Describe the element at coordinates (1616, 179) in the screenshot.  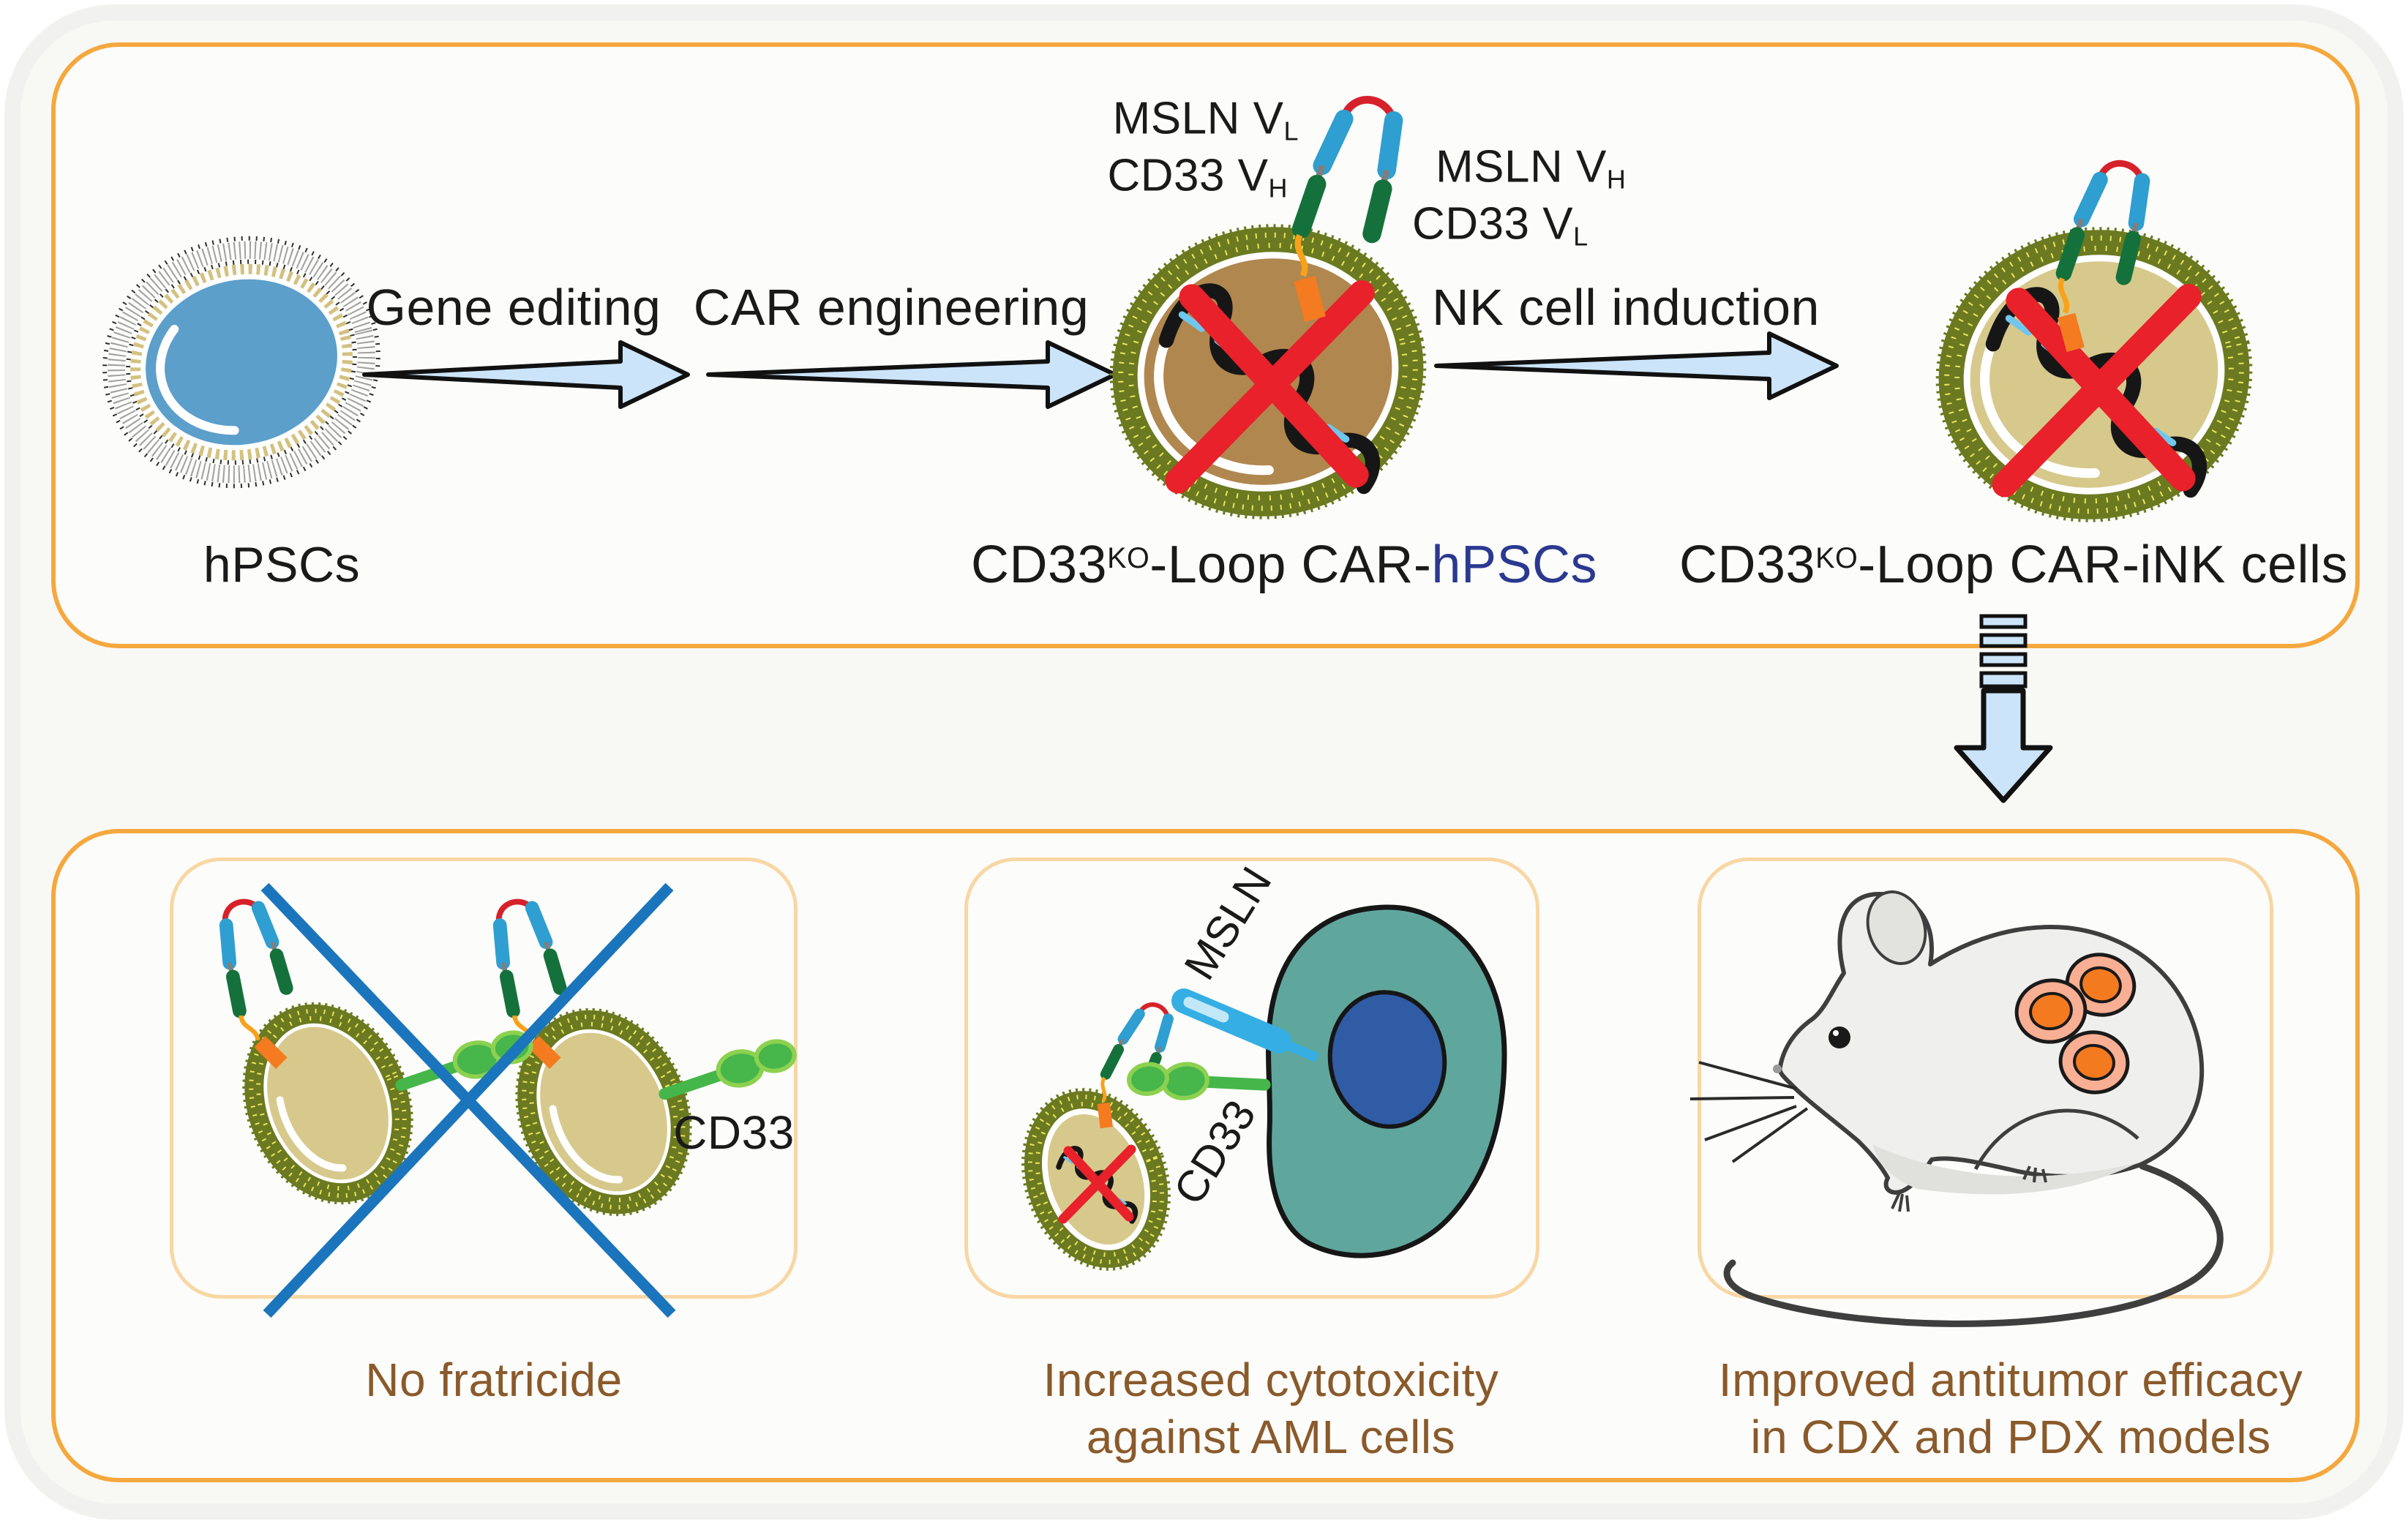
I see `msln-vh-sub: H` at that location.